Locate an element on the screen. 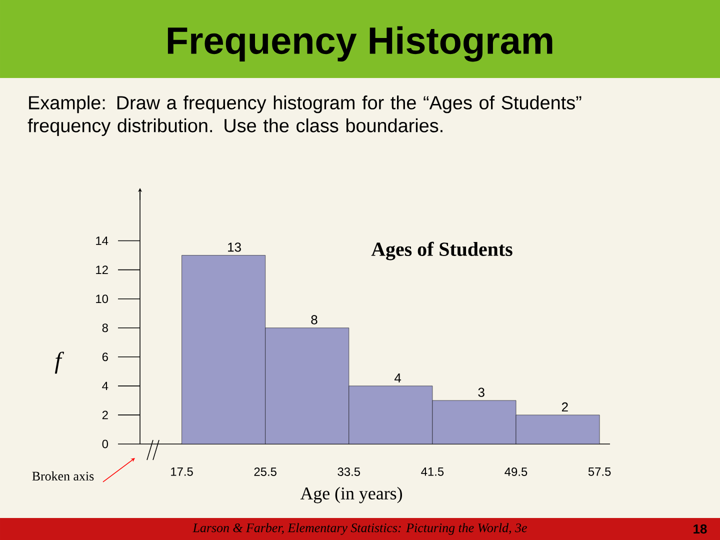 This screenshot has height=540, width=720. x-tick-label: 41.5 is located at coordinates (432, 472).